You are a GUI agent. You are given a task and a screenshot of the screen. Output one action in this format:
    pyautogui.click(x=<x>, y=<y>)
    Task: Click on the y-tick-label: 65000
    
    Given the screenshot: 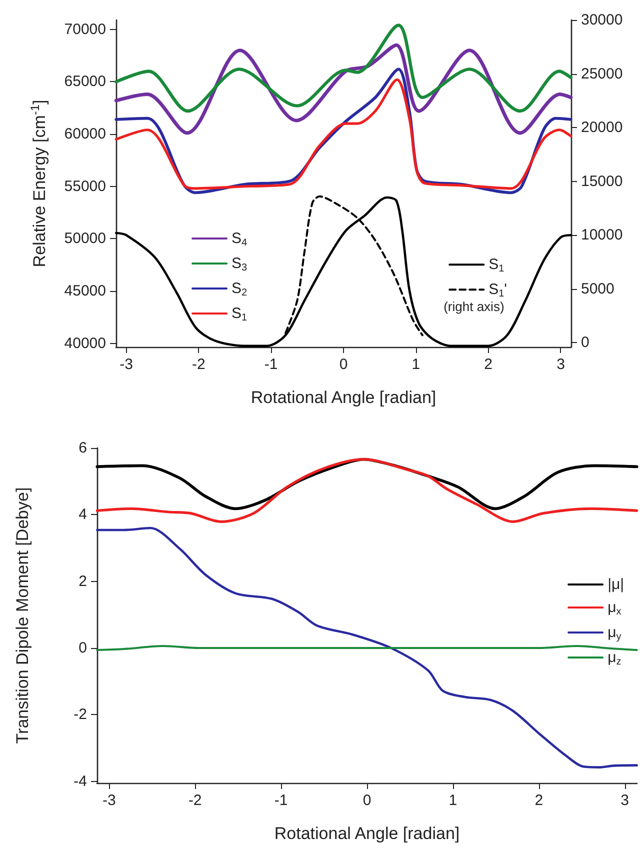 What is the action you would take?
    pyautogui.click(x=85, y=81)
    